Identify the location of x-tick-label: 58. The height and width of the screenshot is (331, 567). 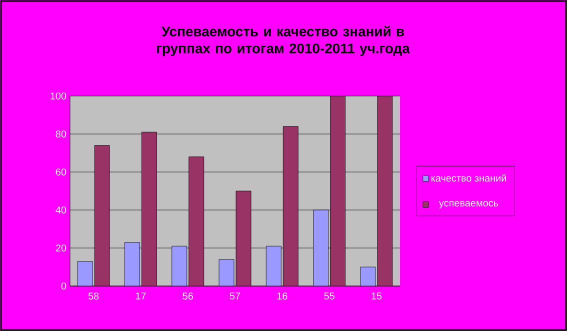
(93, 296).